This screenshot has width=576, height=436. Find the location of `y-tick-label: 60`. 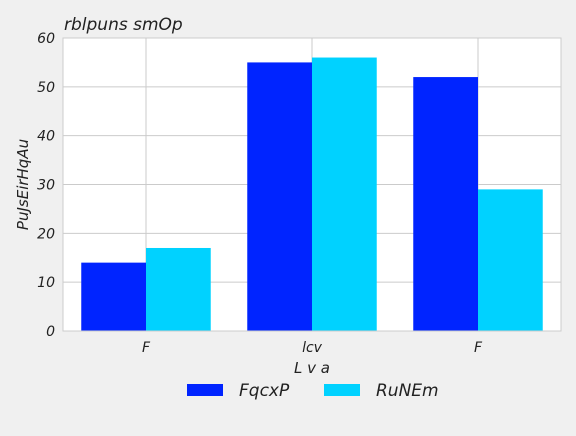

y-tick-label: 60 is located at coordinates (46, 39).